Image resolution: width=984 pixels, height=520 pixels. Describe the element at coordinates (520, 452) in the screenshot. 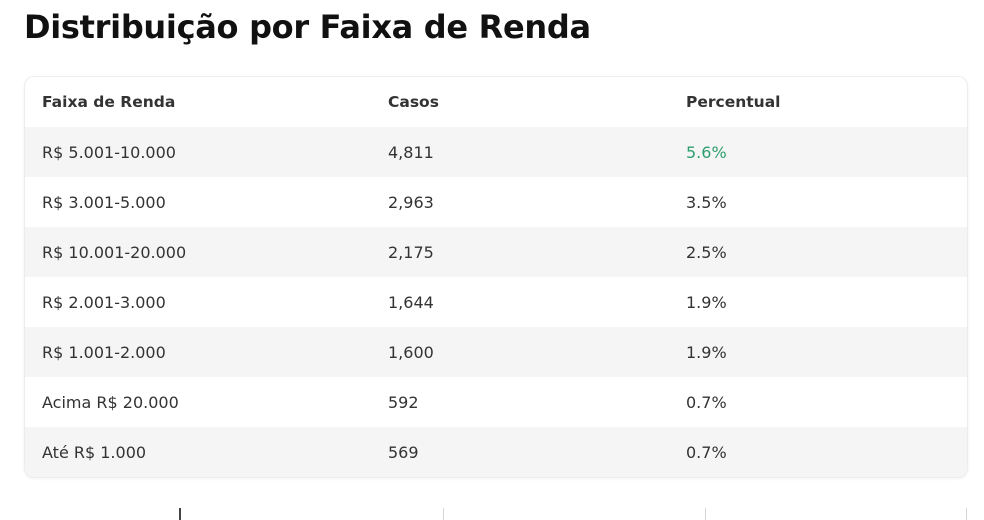

I see `cell-casos: 569` at that location.